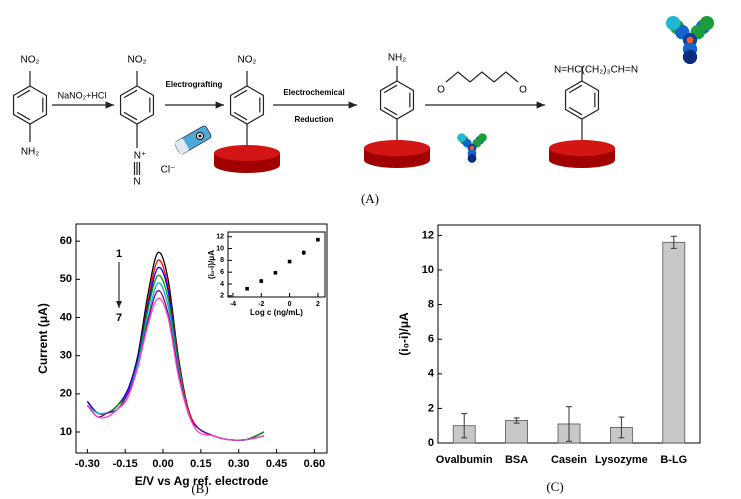 This screenshot has height=499, width=741. Describe the element at coordinates (199, 488) in the screenshot. I see `panel-label: (B)` at that location.